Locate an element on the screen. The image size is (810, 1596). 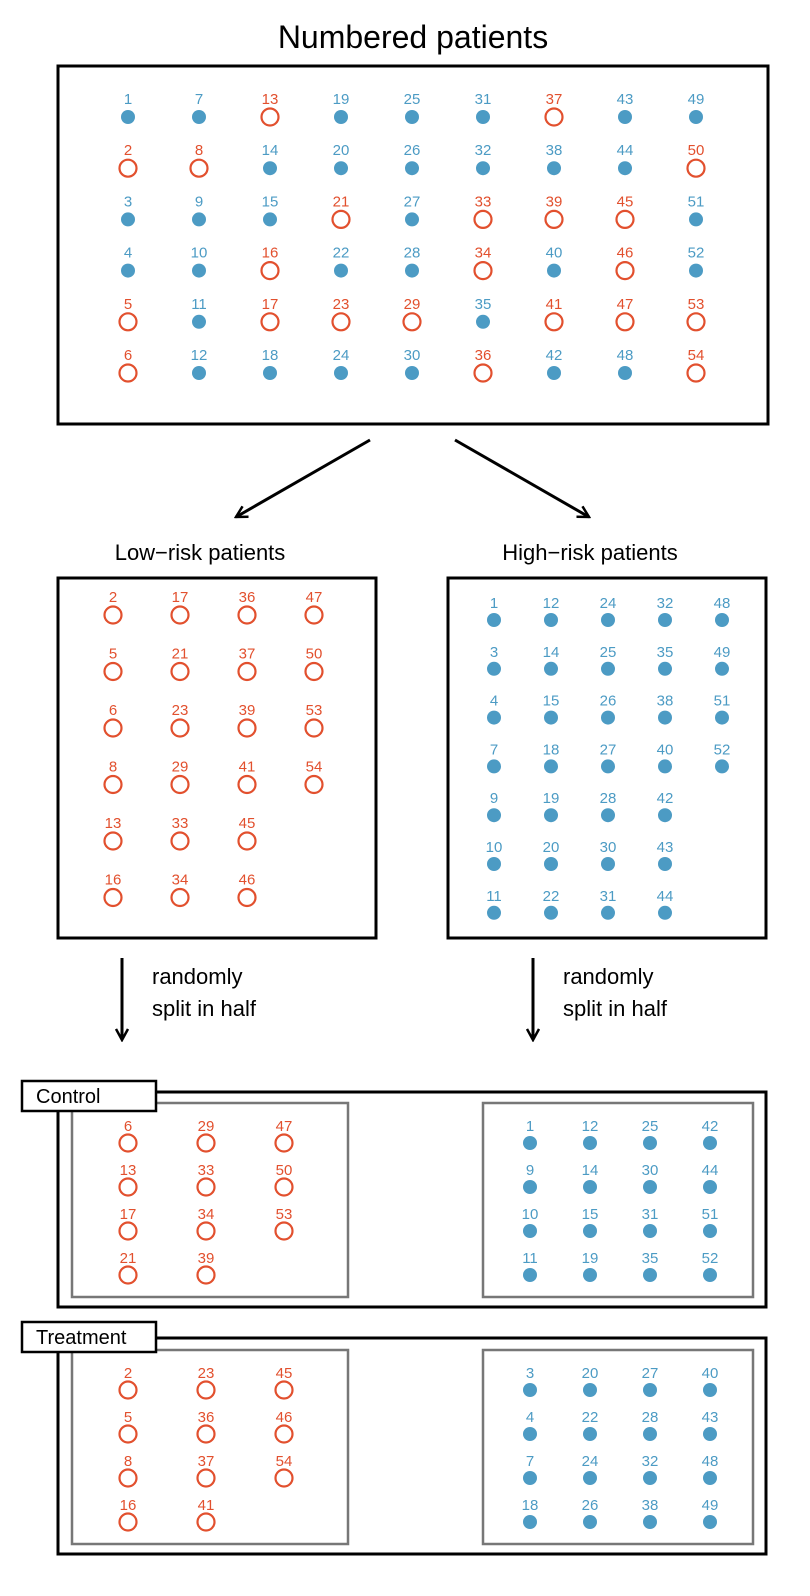
treatment-low-risk-group: 2 5 8 16 23 36 37 41 45 46 54 is located at coordinates (206, 1448).